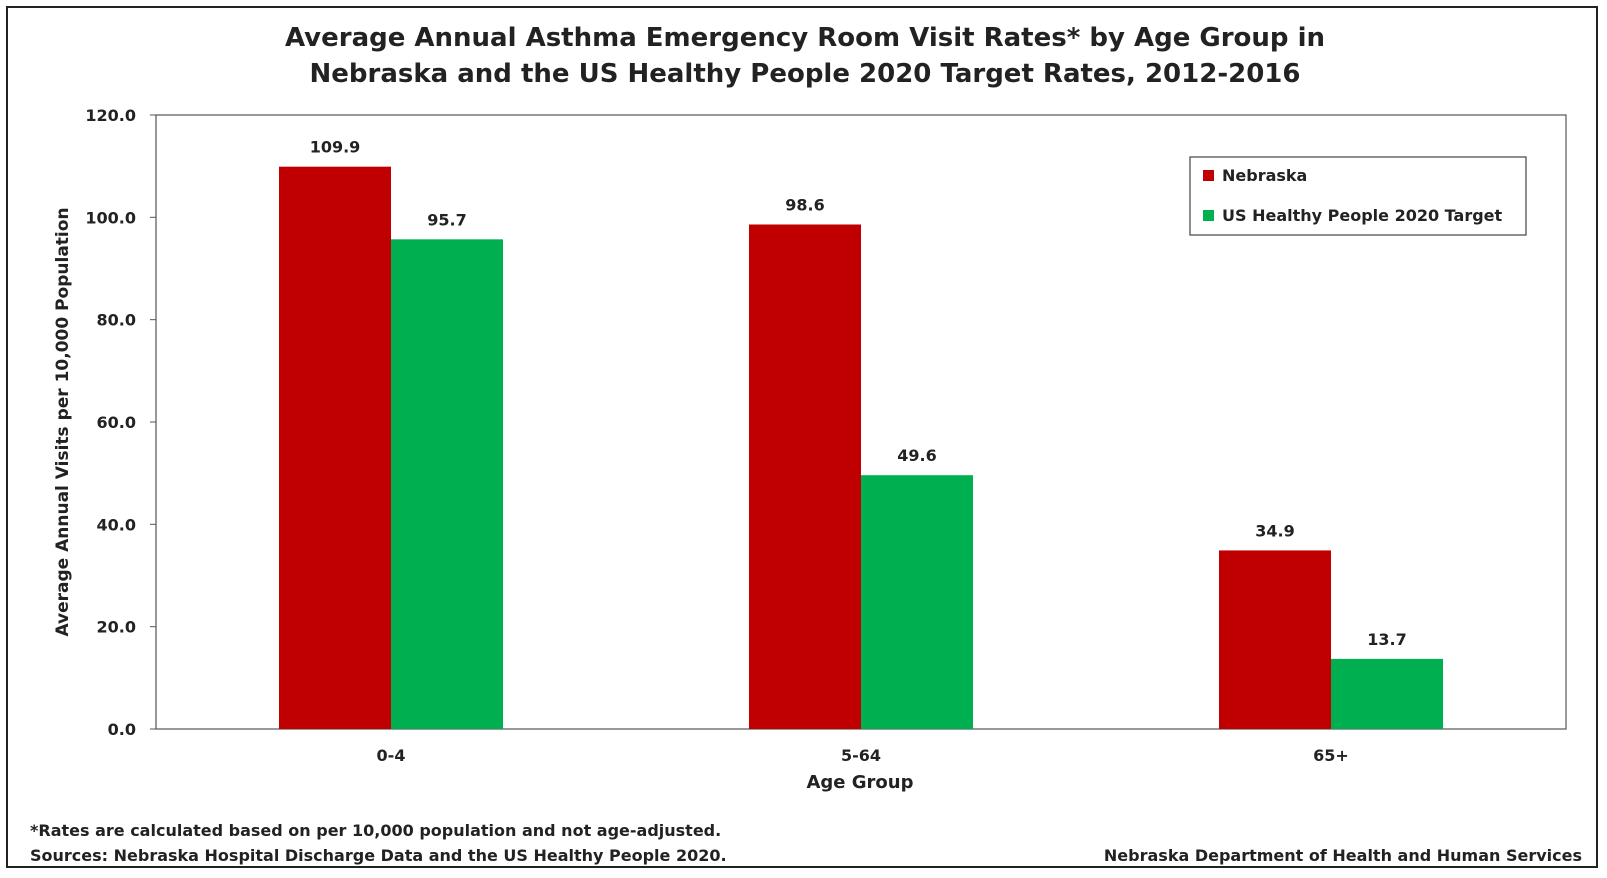 The image size is (1607, 878). Describe the element at coordinates (1387, 693) in the screenshot. I see `bar-us-target-65+` at that location.